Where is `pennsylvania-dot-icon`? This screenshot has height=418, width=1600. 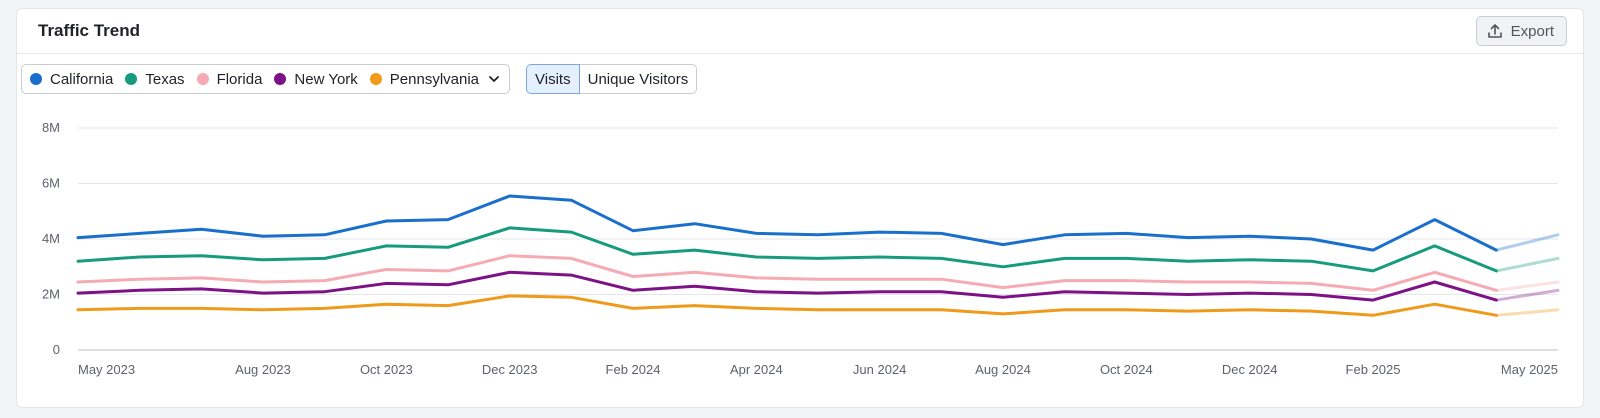 pennsylvania-dot-icon is located at coordinates (375, 79).